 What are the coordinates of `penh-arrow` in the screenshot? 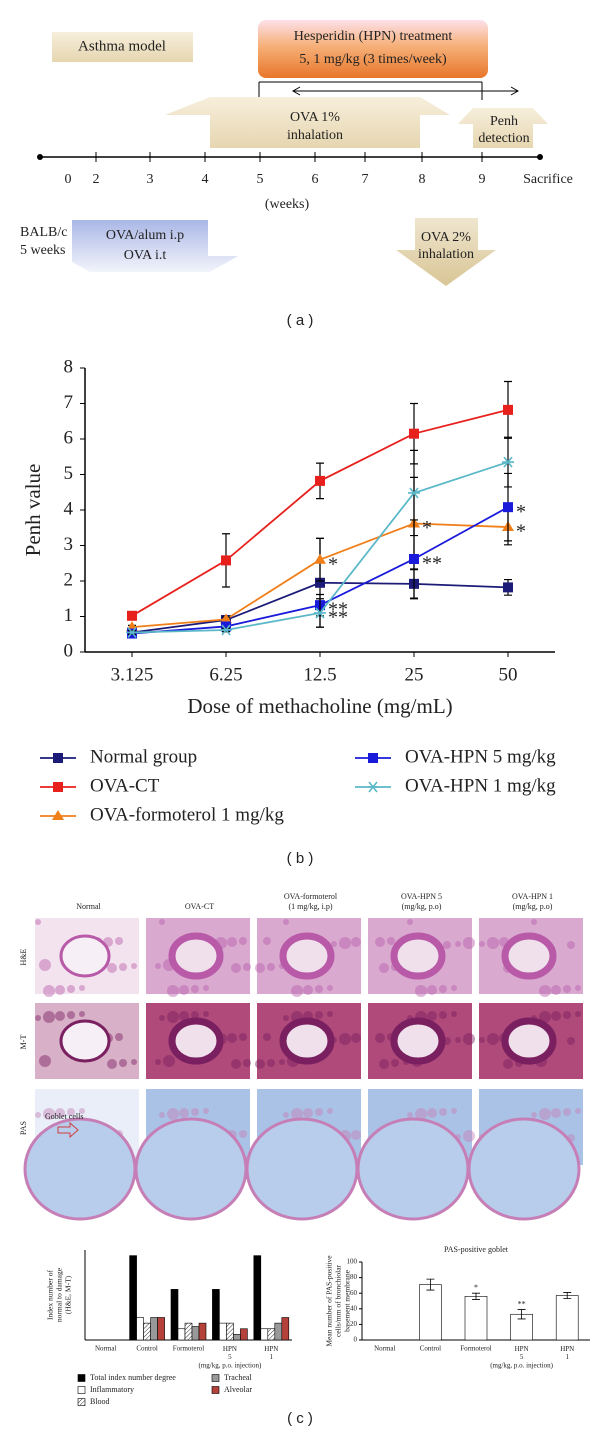 It's located at (503, 128).